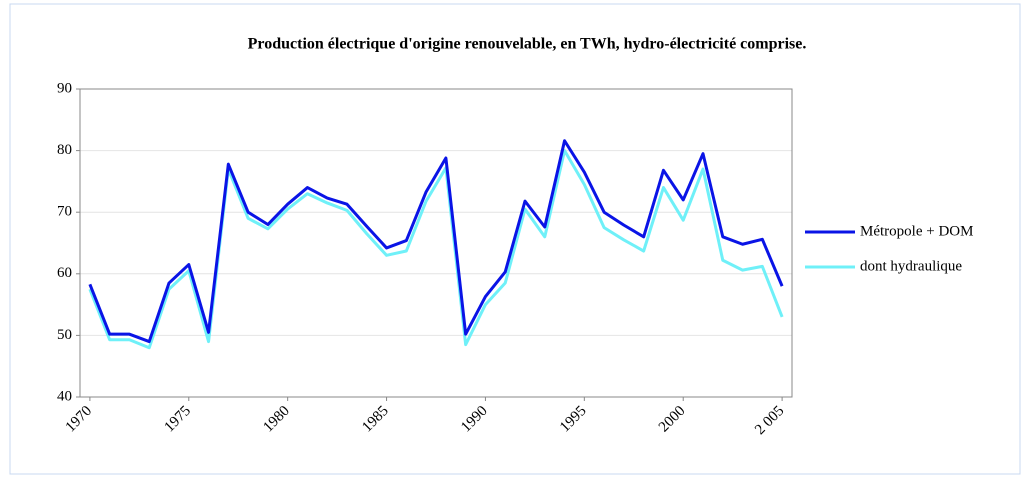 Image resolution: width=1023 pixels, height=477 pixels. What do you see at coordinates (64, 396) in the screenshot?
I see `y-tick-label: 40` at bounding box center [64, 396].